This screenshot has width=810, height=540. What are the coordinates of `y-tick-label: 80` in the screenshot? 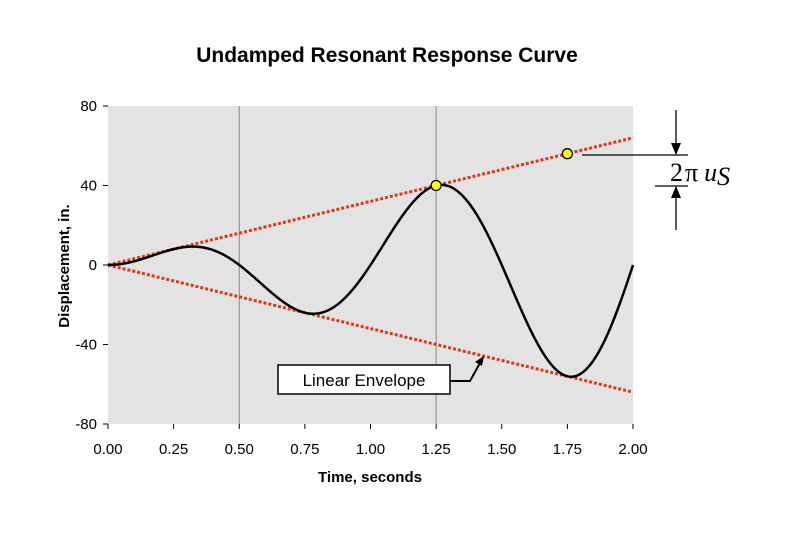 It's located at (88, 106).